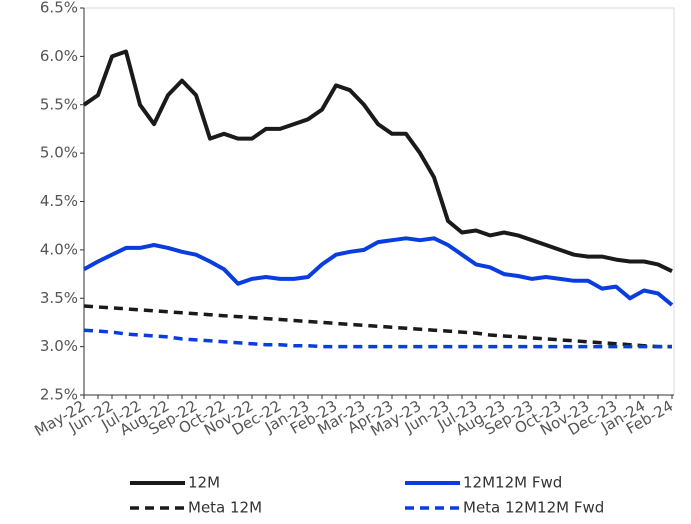  I want to click on legend-label: 12M12M Fwd, so click(512, 483).